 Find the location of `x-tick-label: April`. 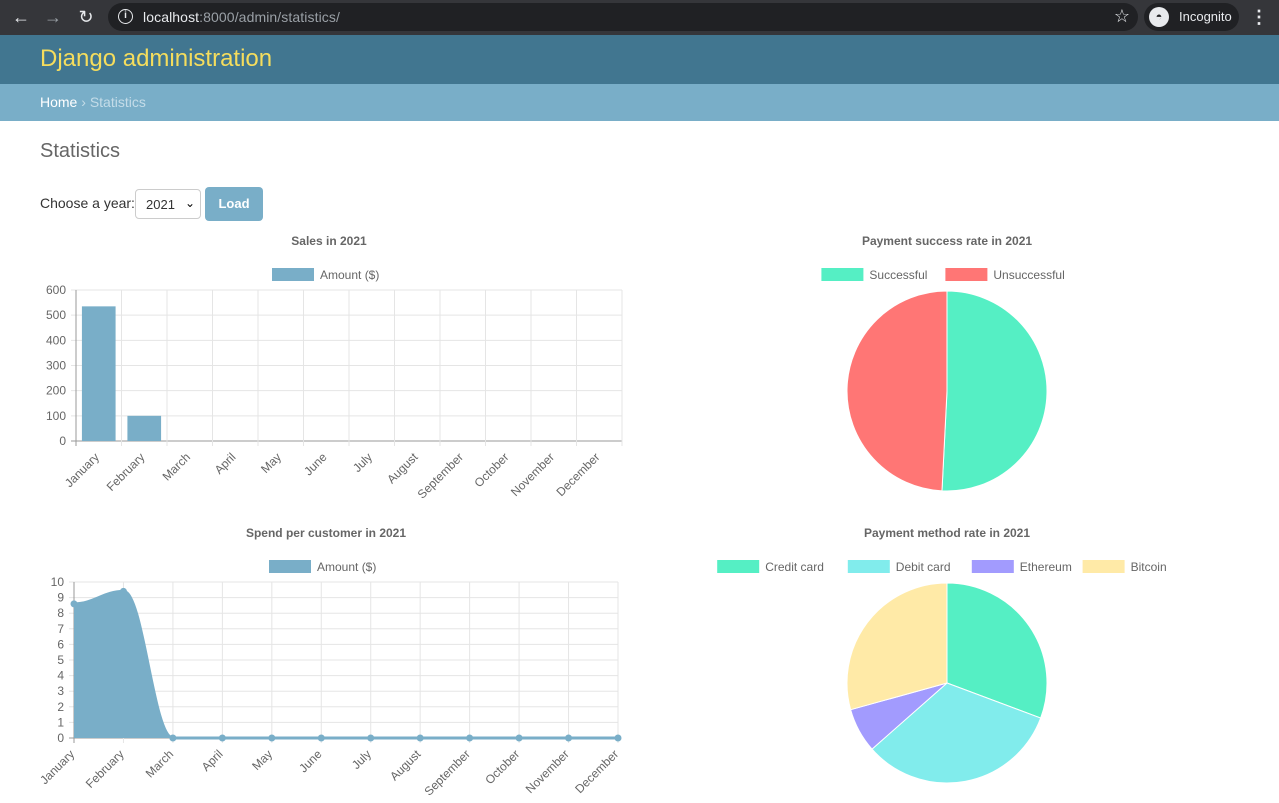

x-tick-label: April is located at coordinates (212, 760).